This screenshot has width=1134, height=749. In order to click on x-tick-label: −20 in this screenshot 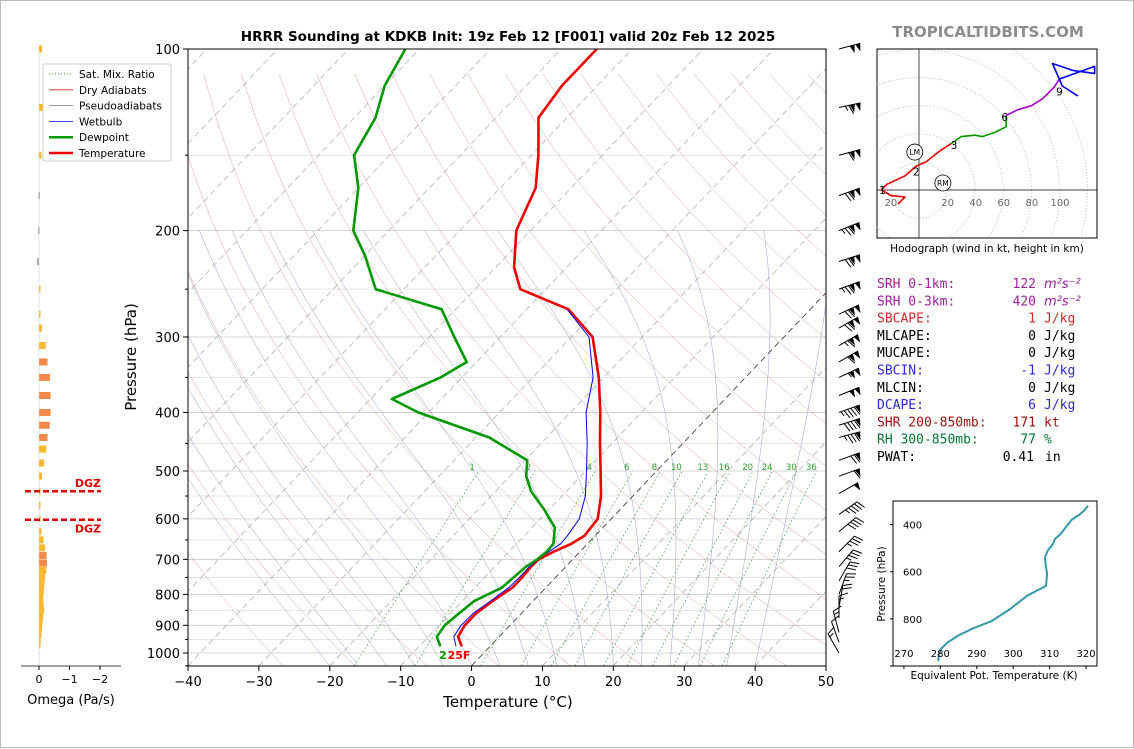, I will do `click(329, 682)`.